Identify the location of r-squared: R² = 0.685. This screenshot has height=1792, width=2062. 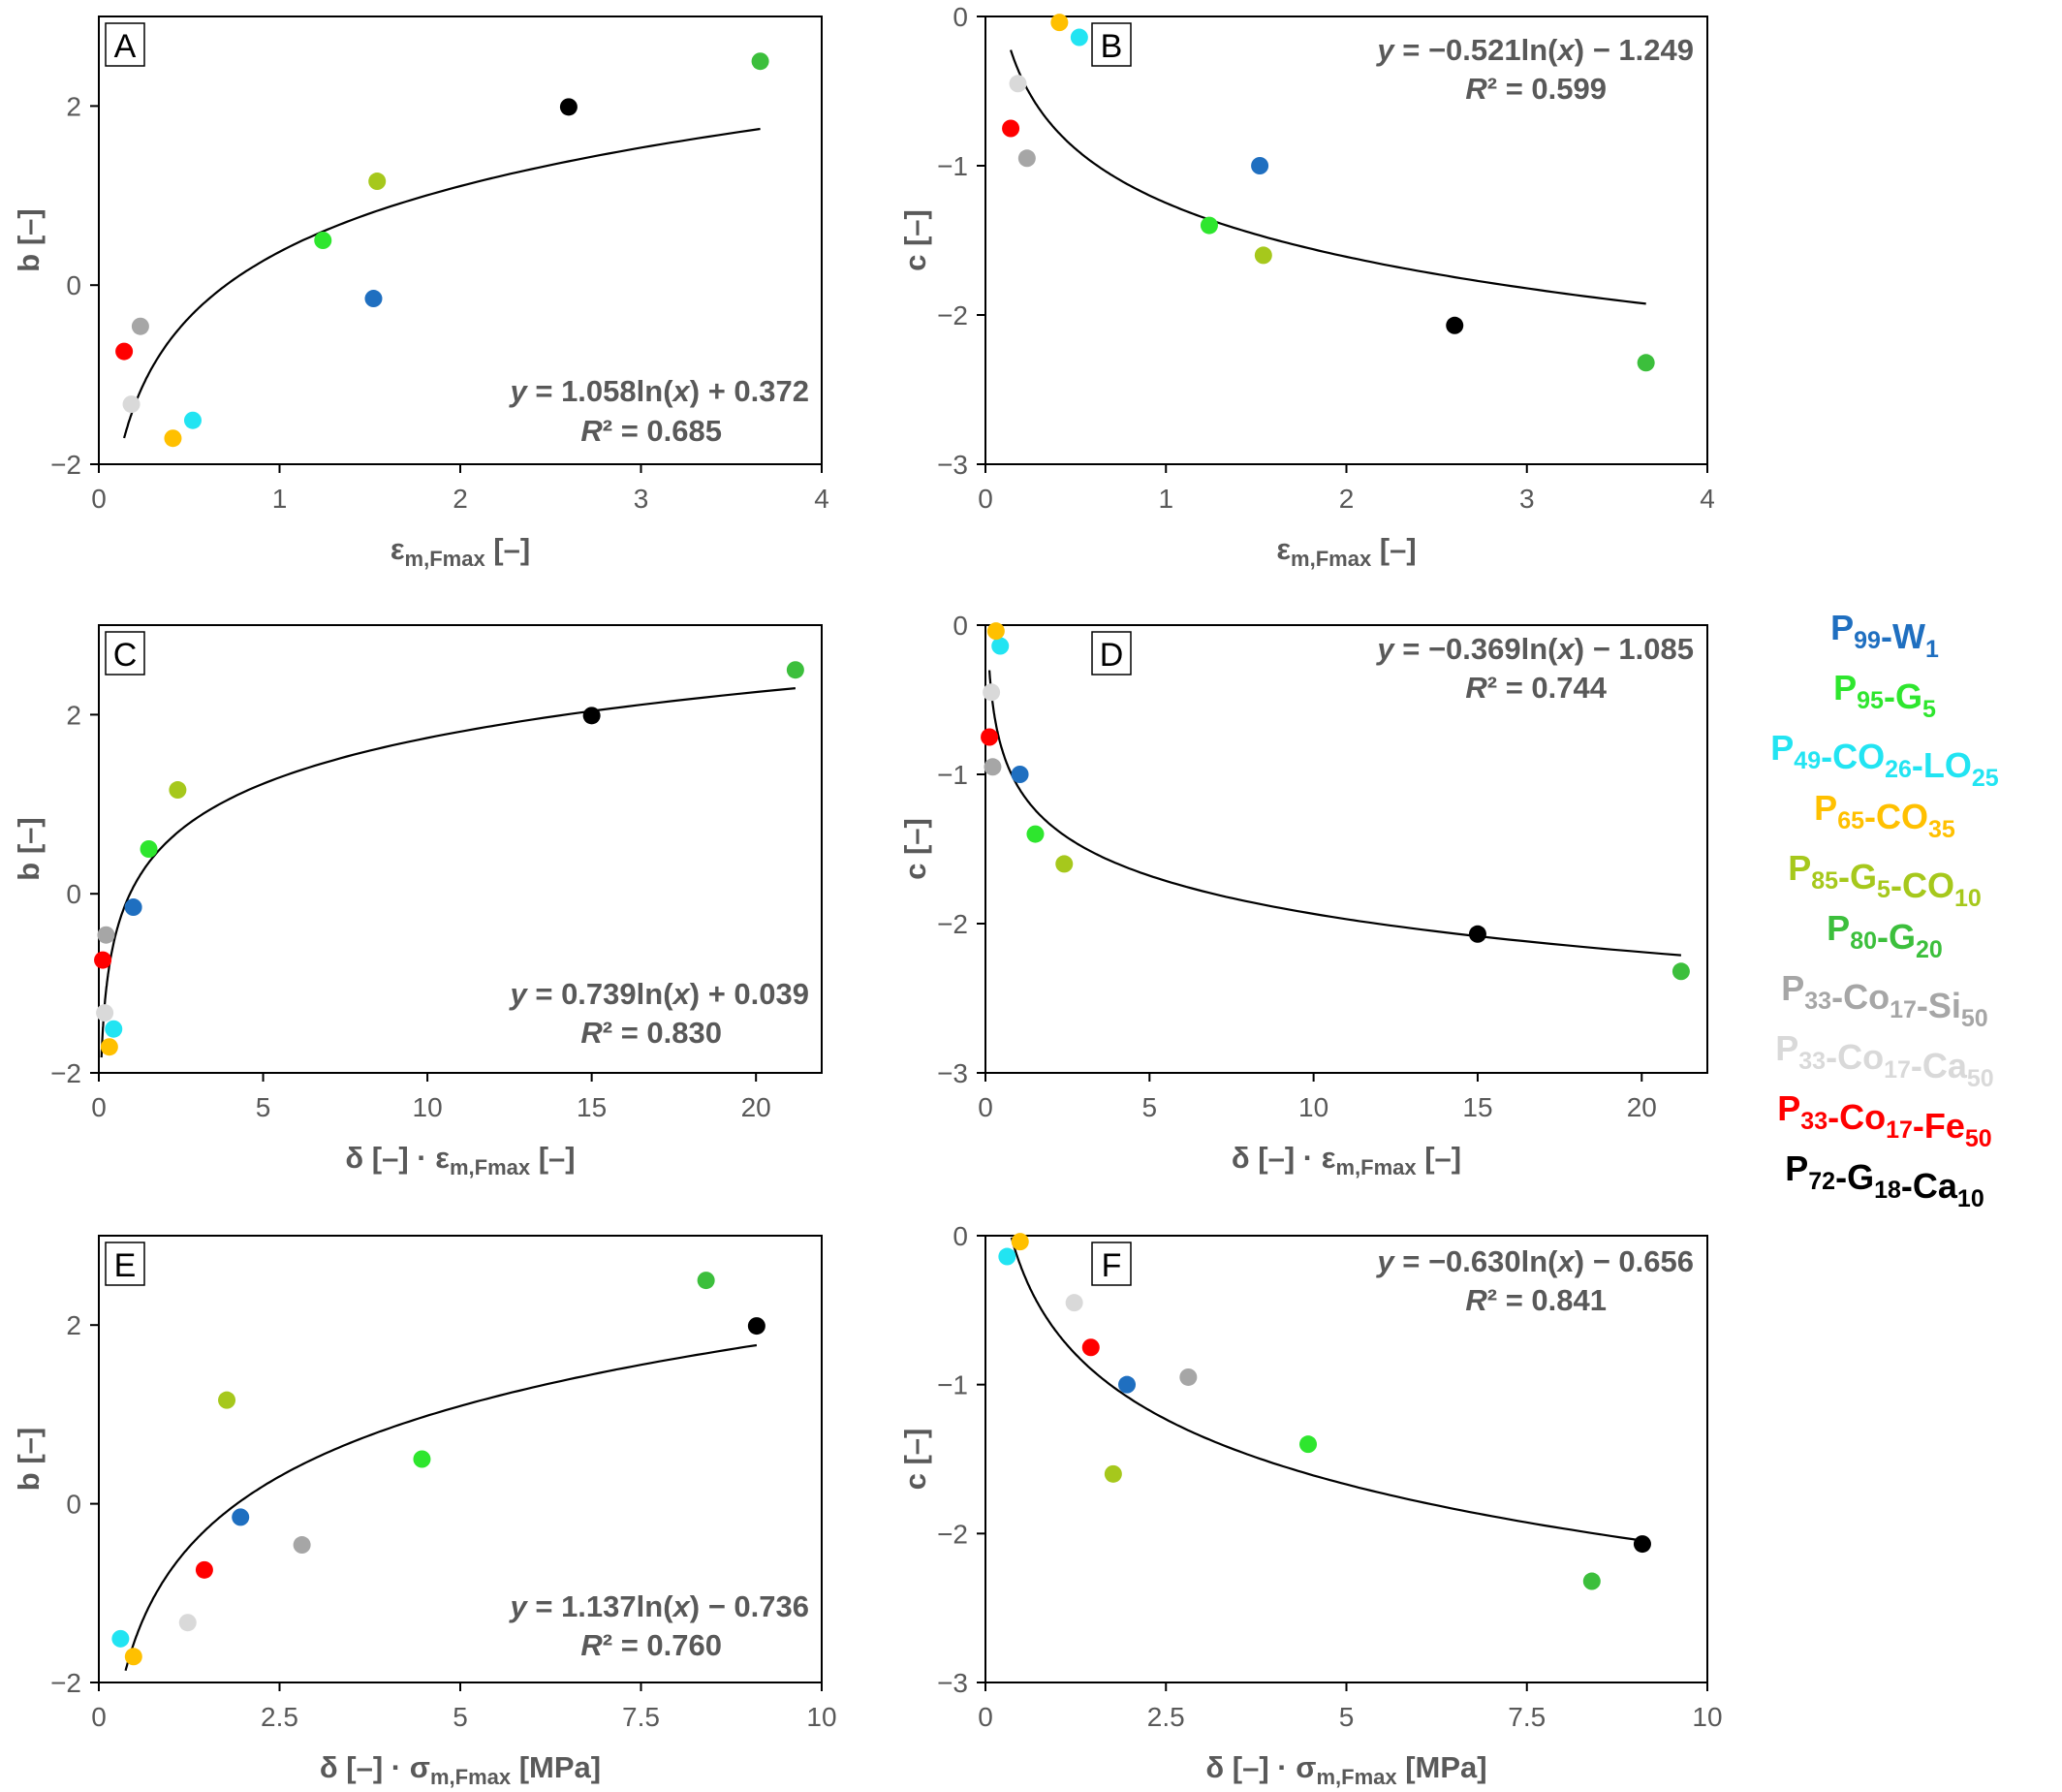
(651, 431).